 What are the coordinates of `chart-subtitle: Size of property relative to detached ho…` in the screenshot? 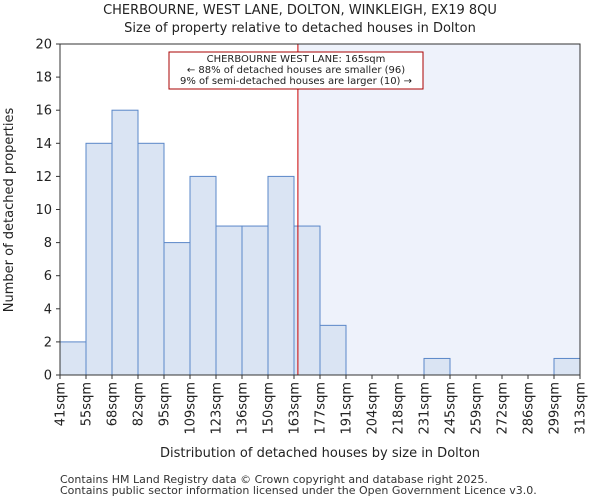 It's located at (300, 28).